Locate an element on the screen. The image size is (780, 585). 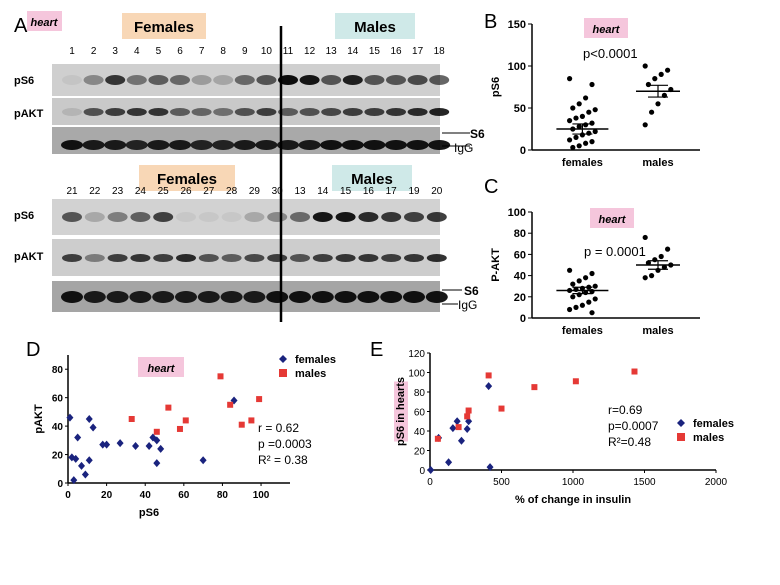
lane-number: 29 is located at coordinates (255, 191).